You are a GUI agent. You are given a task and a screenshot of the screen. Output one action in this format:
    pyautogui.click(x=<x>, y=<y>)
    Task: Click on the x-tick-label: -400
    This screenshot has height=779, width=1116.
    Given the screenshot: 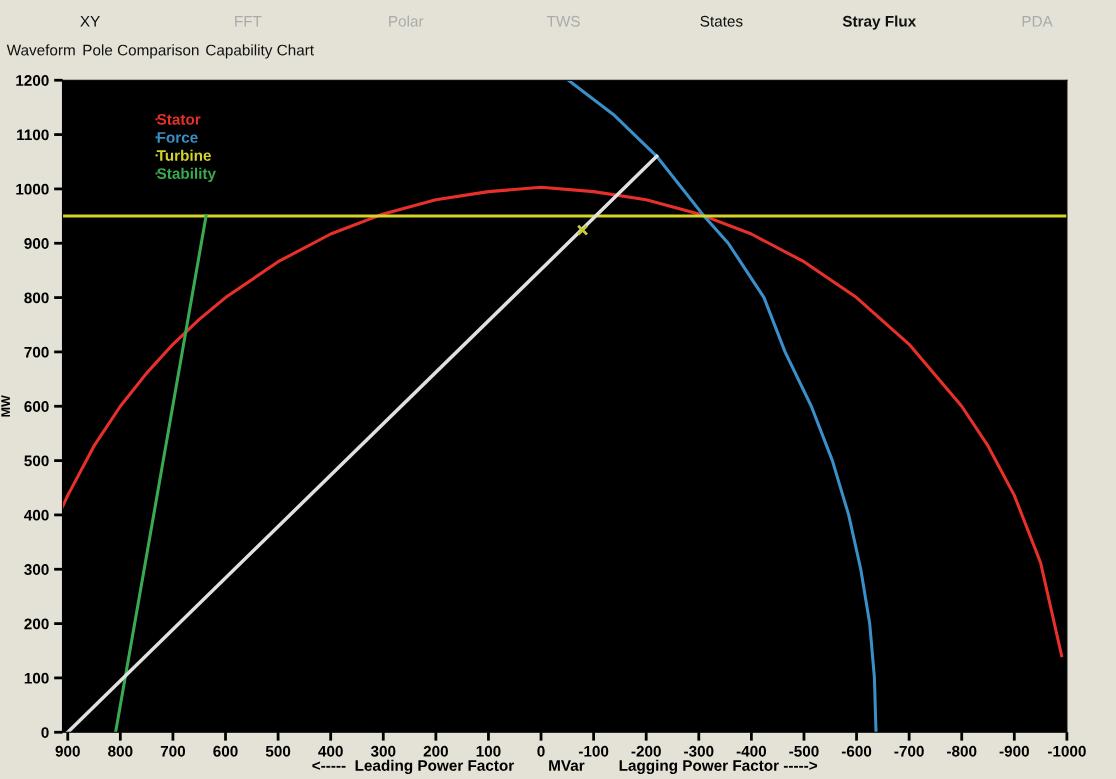 What is the action you would take?
    pyautogui.click(x=751, y=751)
    